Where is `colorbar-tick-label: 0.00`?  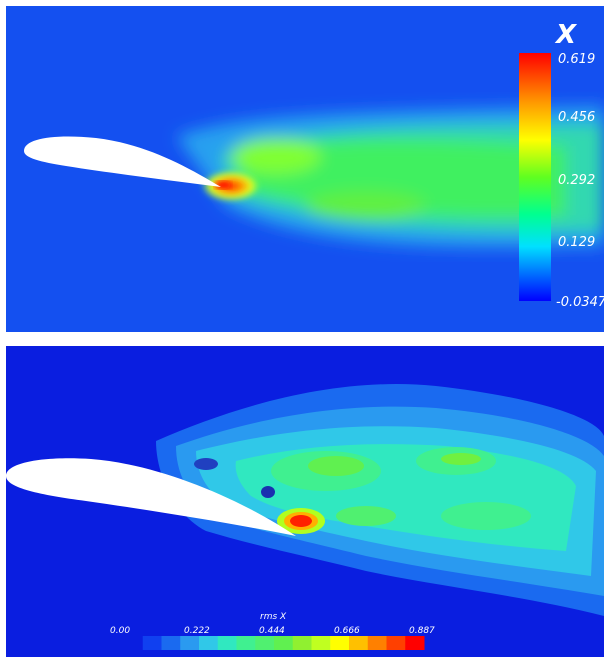 colorbar-tick-label: 0.00 is located at coordinates (120, 631).